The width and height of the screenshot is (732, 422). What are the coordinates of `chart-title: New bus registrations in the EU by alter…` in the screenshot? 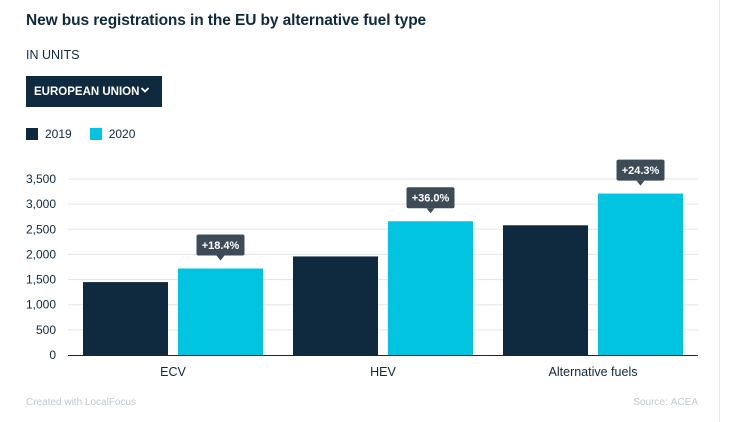 It's located at (226, 20).